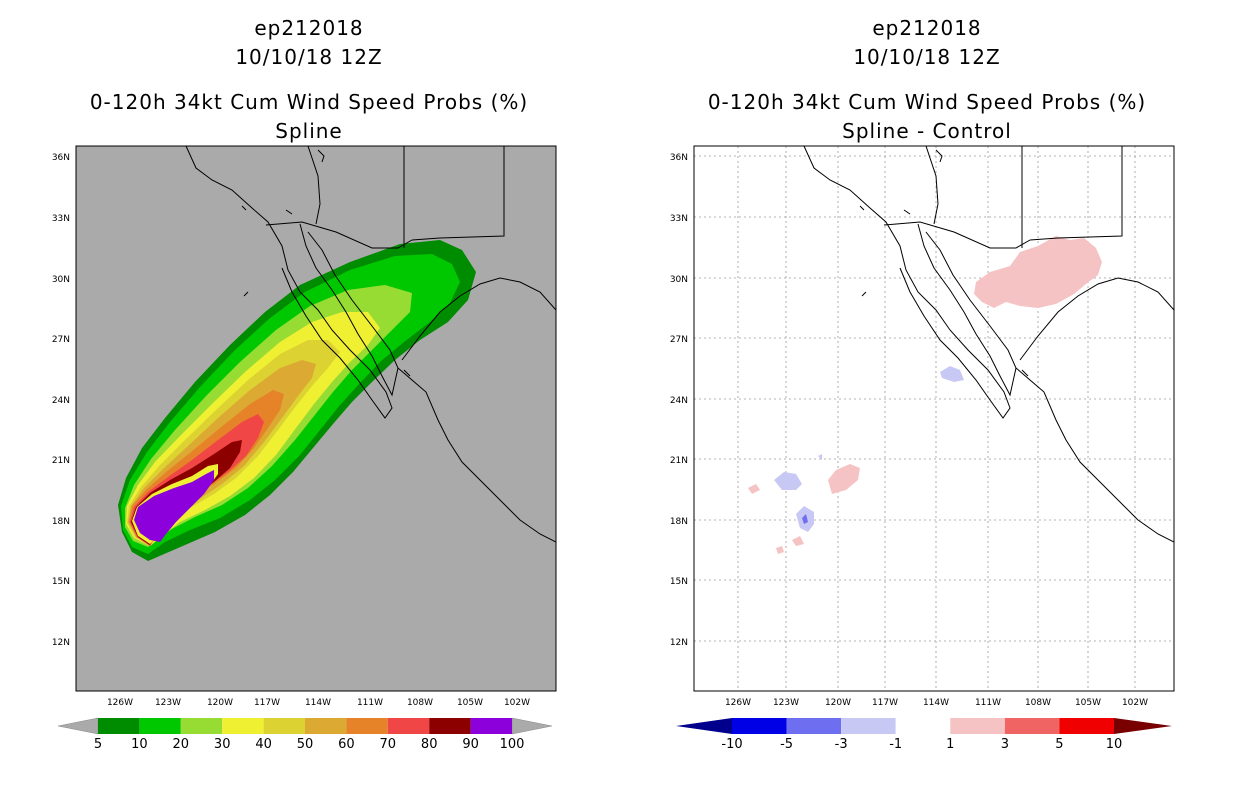 The width and height of the screenshot is (1236, 800). I want to click on panel-subtitle: Spline, so click(309, 131).